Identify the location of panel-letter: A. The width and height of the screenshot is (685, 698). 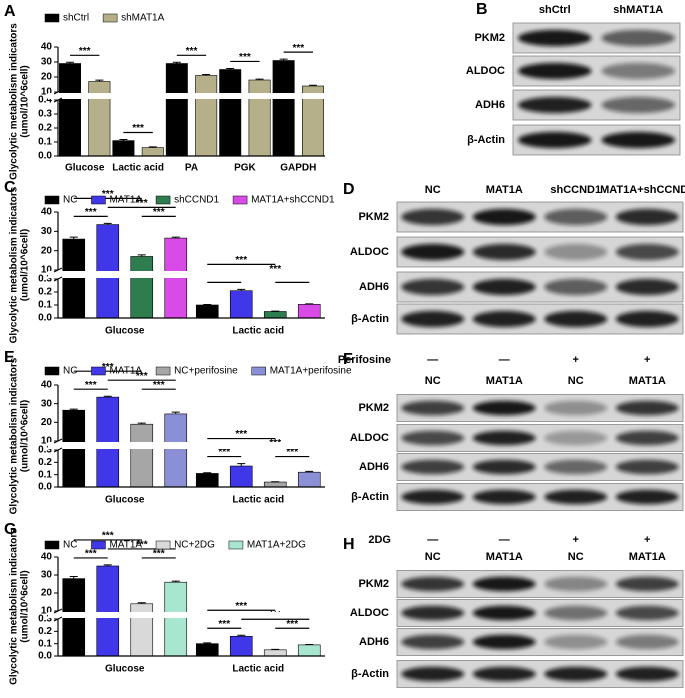
(10, 11).